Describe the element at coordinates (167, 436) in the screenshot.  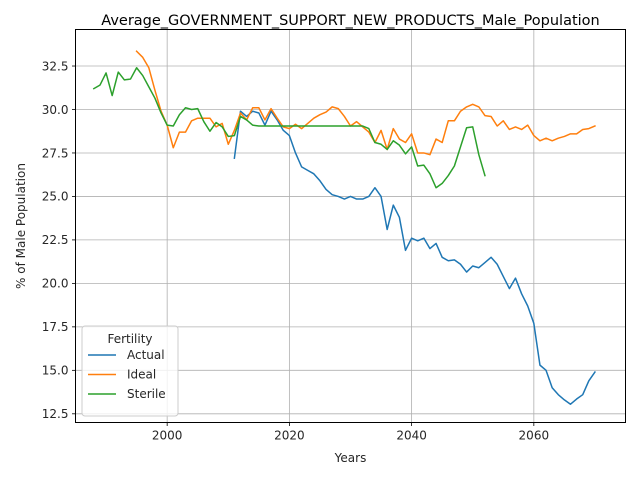
I see `x-tick-label: 2000` at that location.